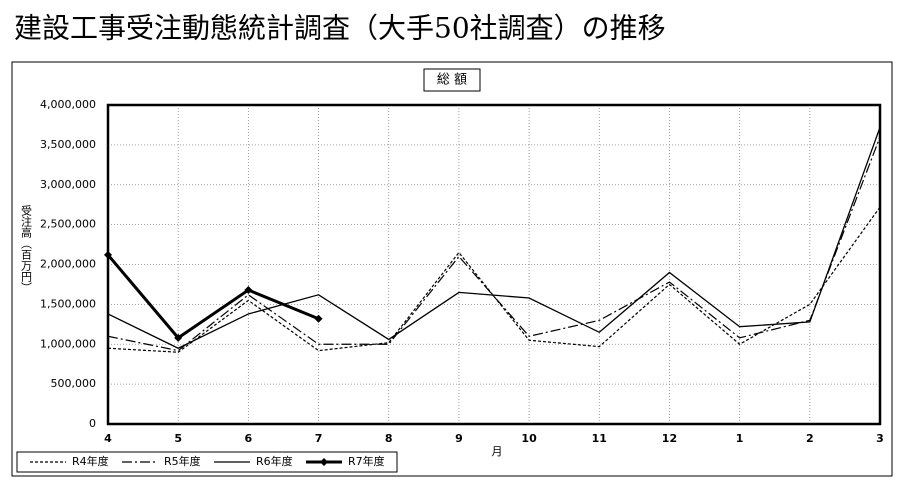 The width and height of the screenshot is (903, 480). What do you see at coordinates (497, 451) in the screenshot?
I see `x-axis-label: 月` at bounding box center [497, 451].